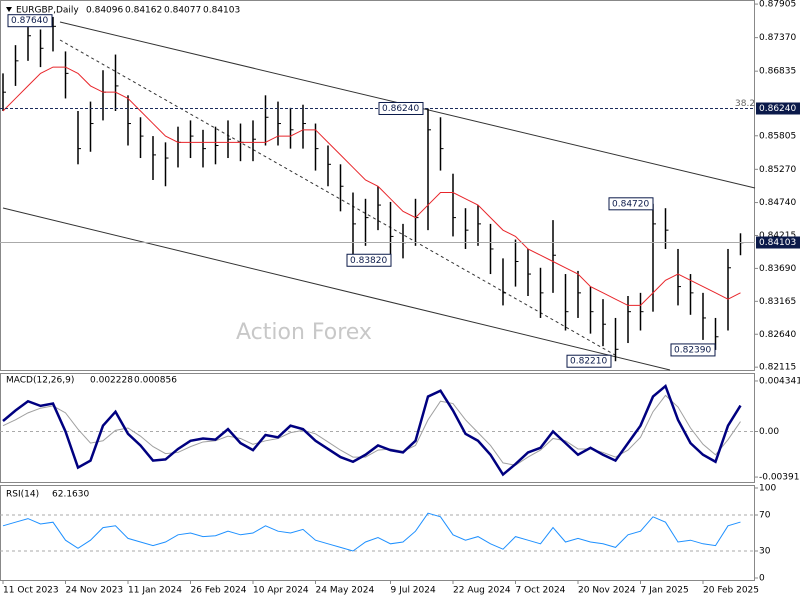 The width and height of the screenshot is (800, 600). I want to click on readout: 0.002228, so click(111, 381).